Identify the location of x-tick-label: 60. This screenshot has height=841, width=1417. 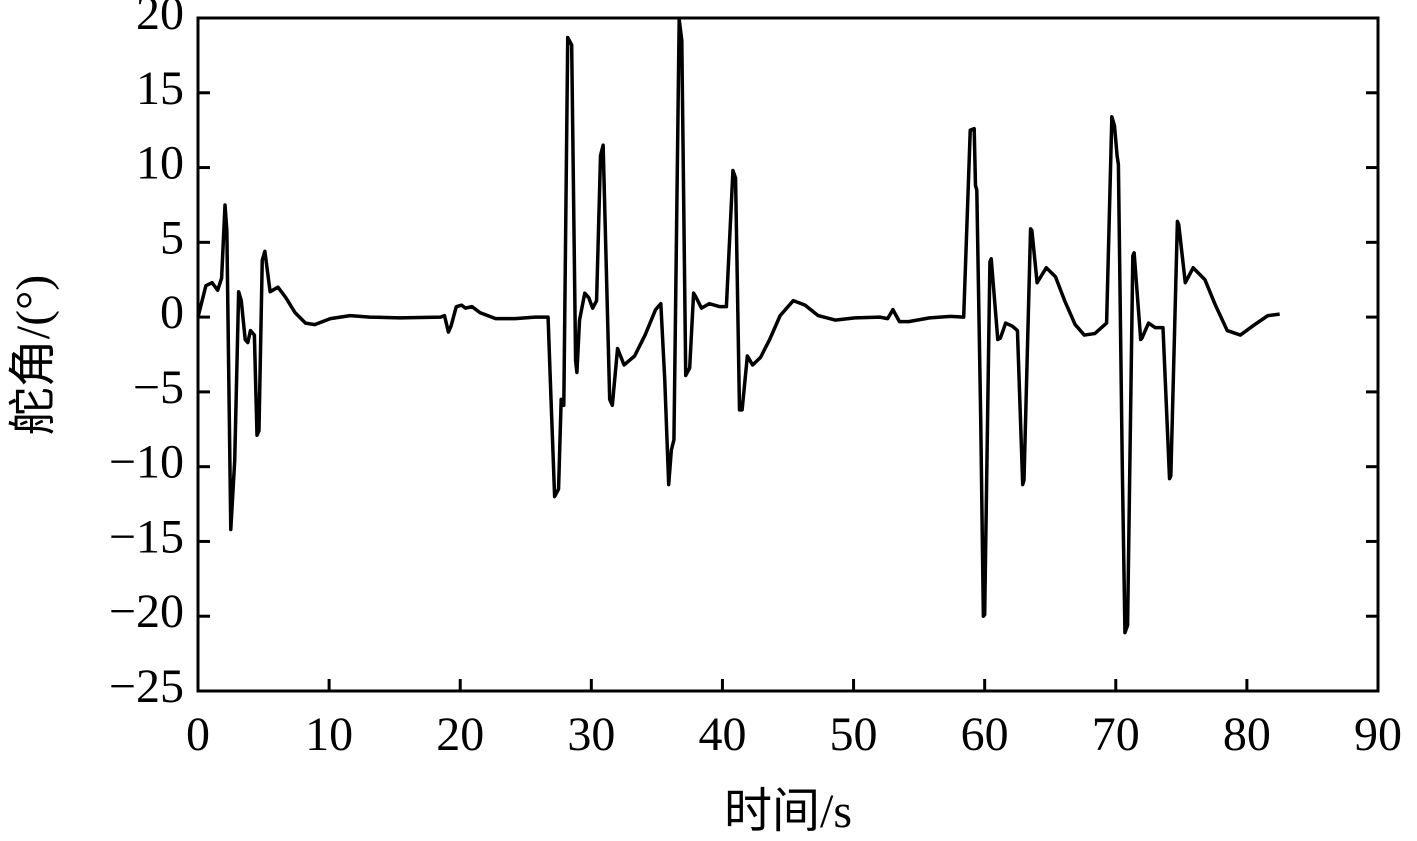
(985, 734).